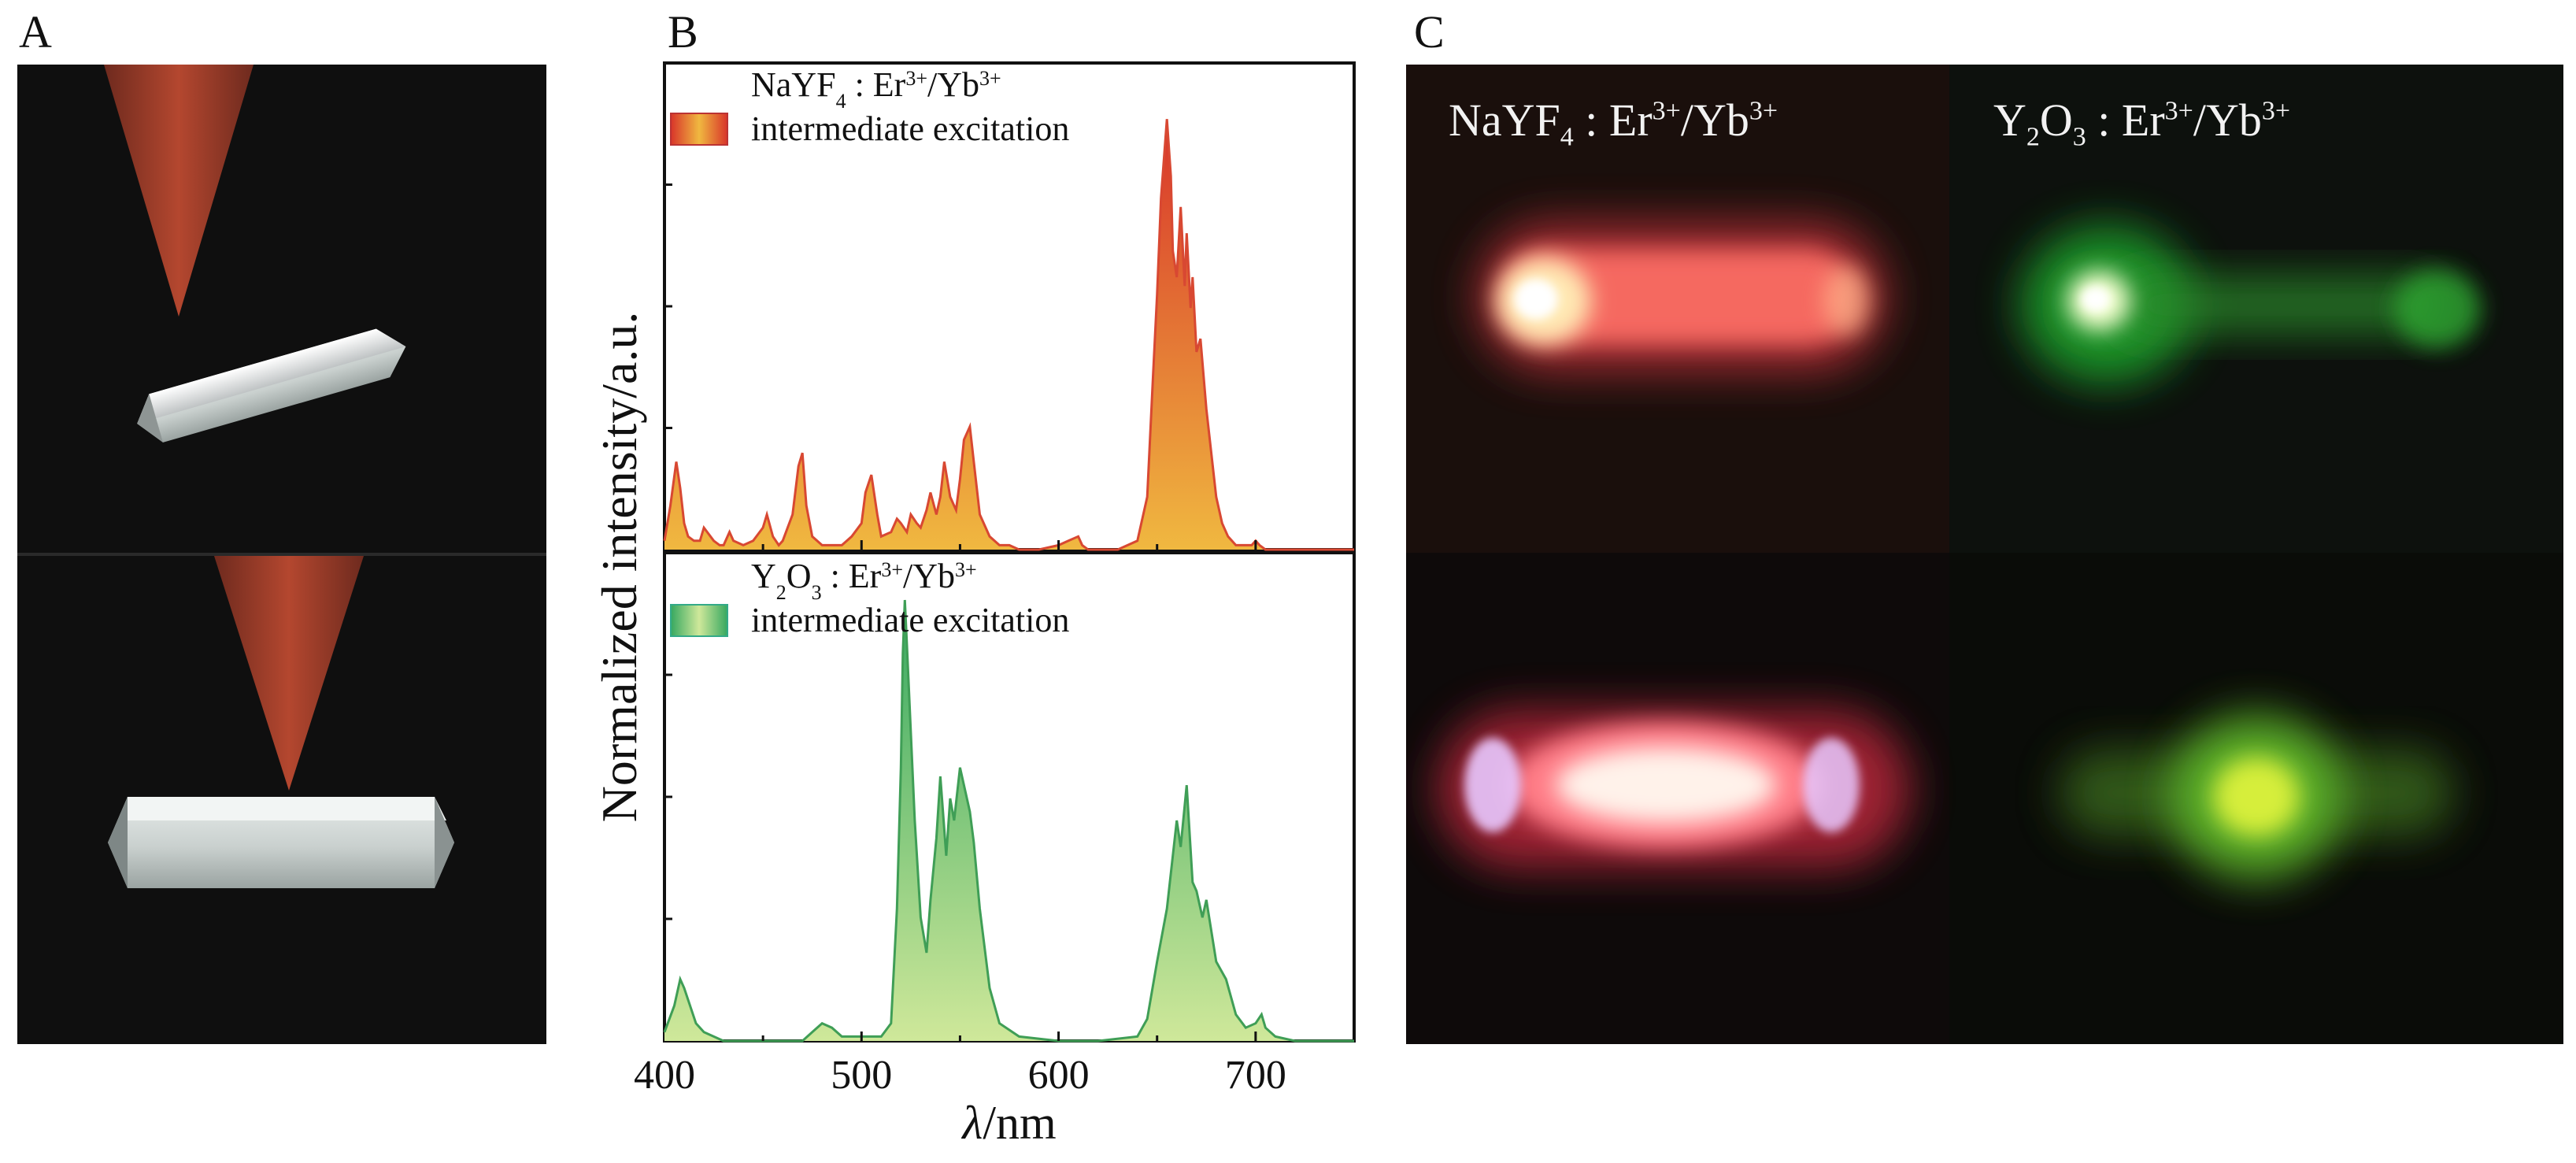  I want to click on panel-label-a: A, so click(35, 31).